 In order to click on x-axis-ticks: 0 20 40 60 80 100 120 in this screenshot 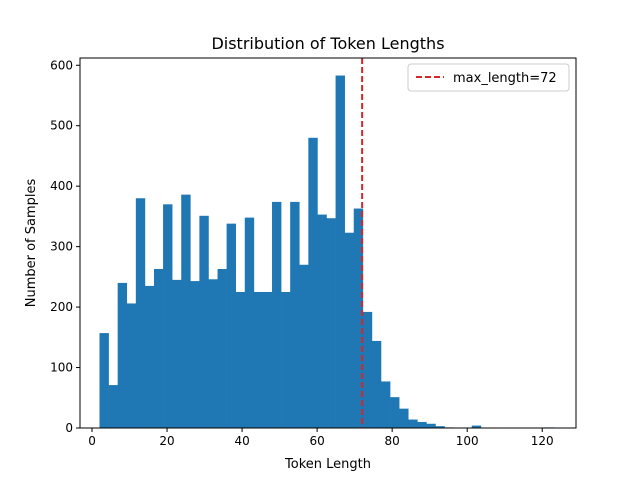, I will do `click(321, 438)`.